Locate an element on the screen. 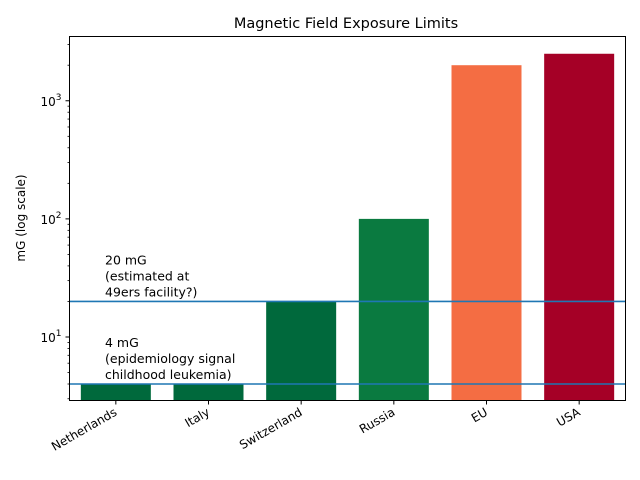 The width and height of the screenshot is (640, 480). y-tick-label: 10¹ is located at coordinates (50, 337).